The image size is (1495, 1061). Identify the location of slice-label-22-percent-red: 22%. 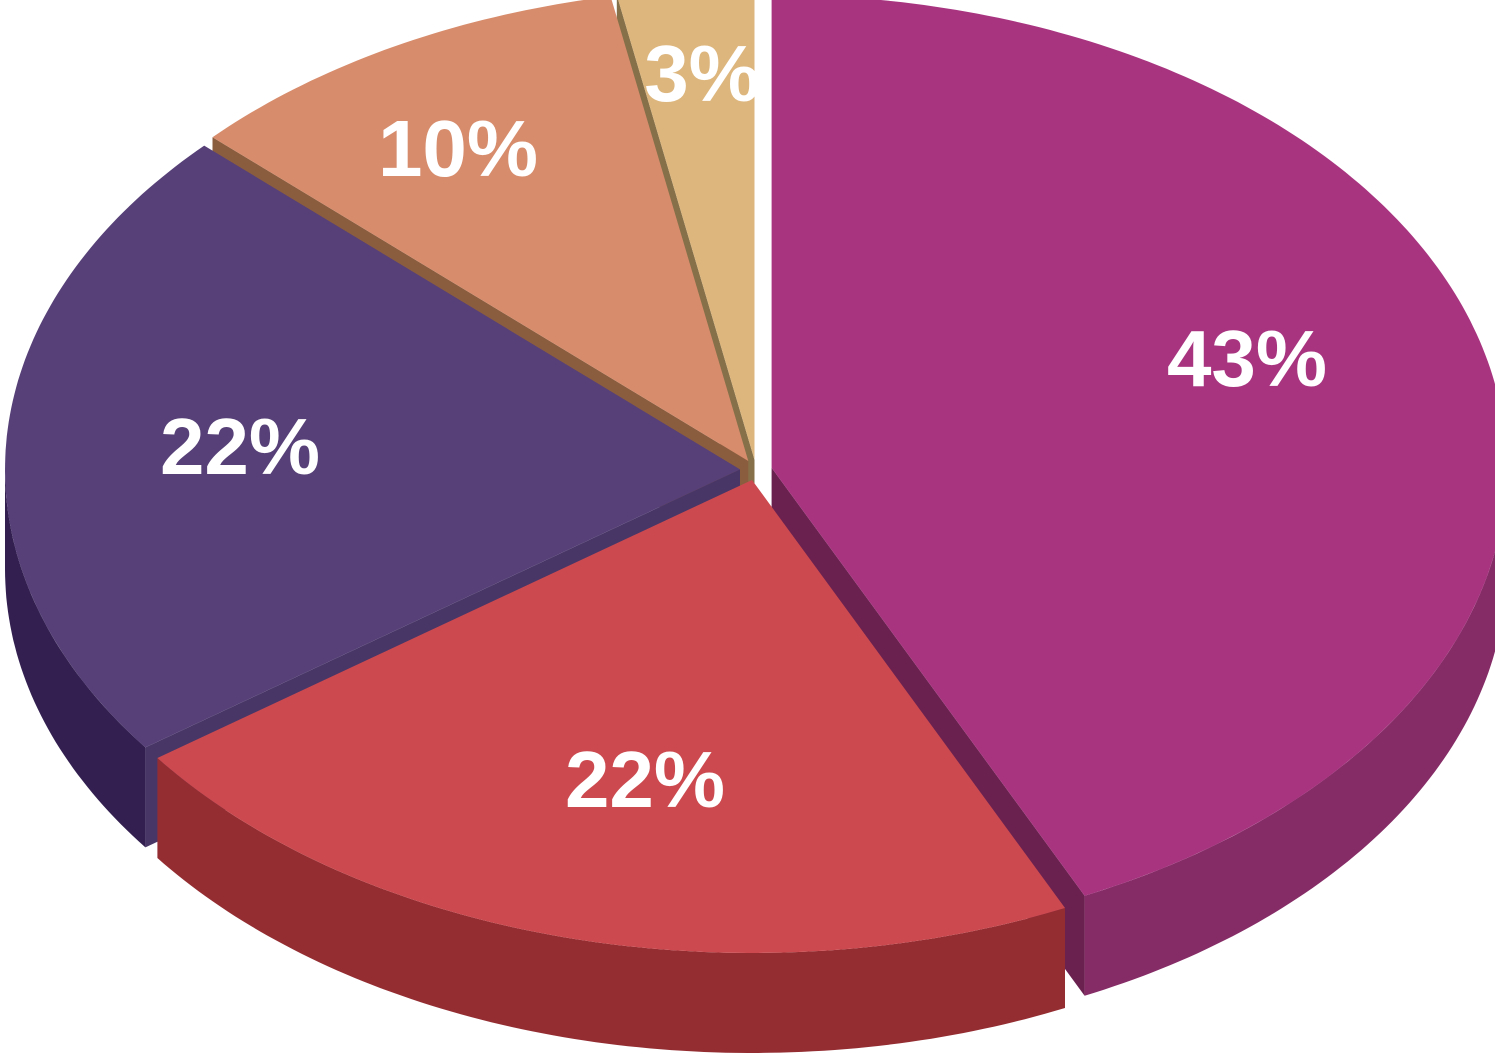
(645, 779).